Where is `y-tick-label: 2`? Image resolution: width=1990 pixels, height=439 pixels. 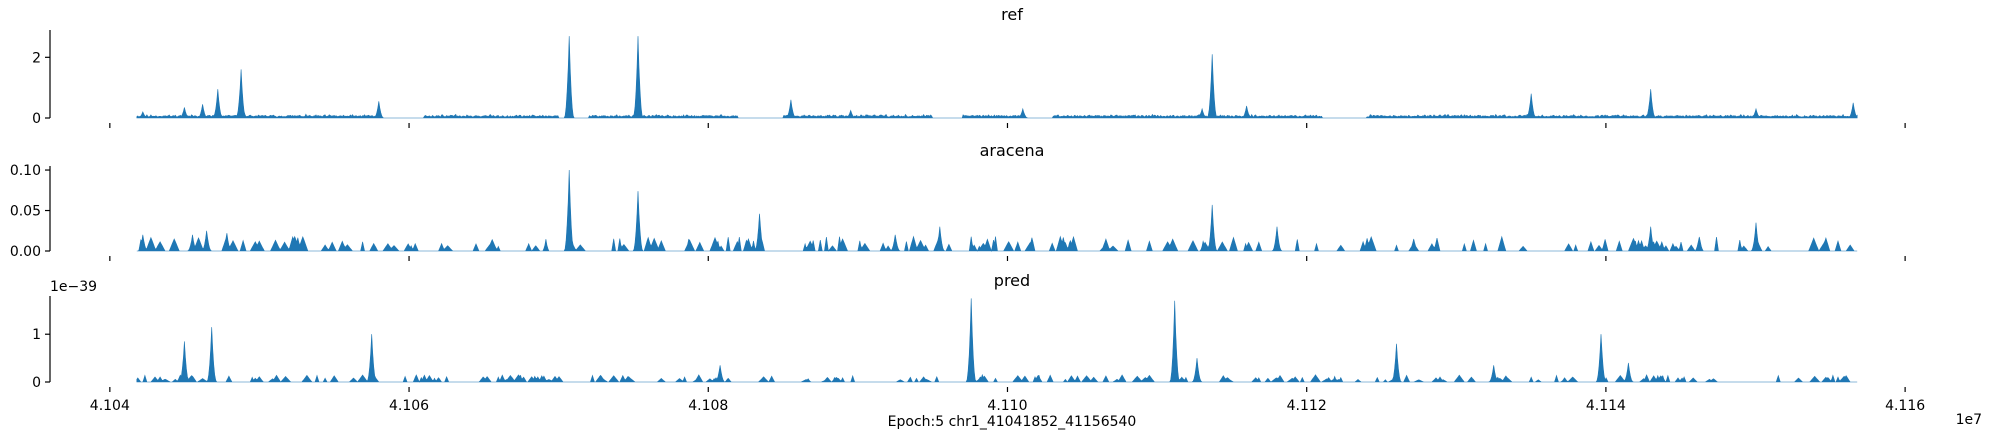 y-tick-label: 2 is located at coordinates (36, 58).